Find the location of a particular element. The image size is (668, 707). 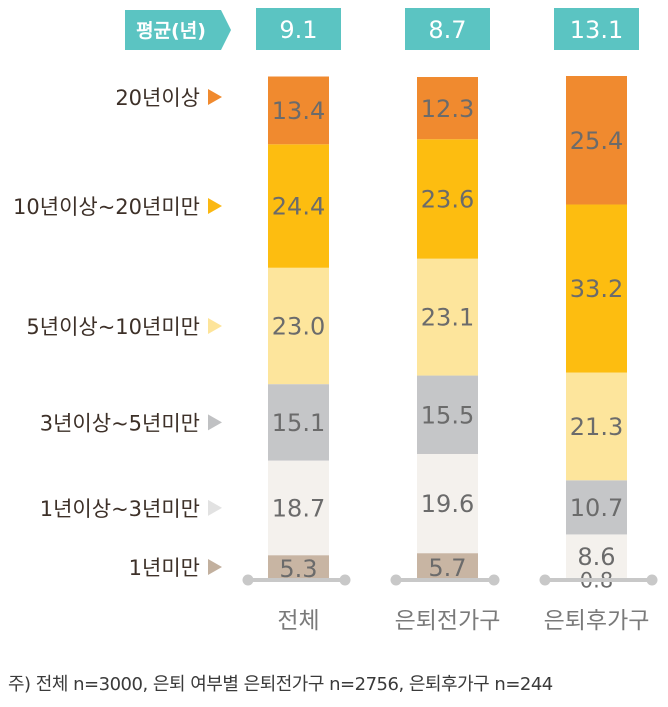

data-label: 23.6 is located at coordinates (447, 200).